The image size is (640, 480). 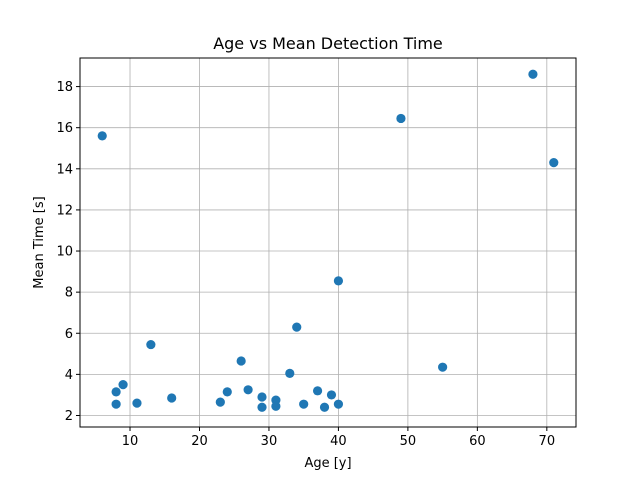 What do you see at coordinates (69, 375) in the screenshot?
I see `y-tick-label: 4` at bounding box center [69, 375].